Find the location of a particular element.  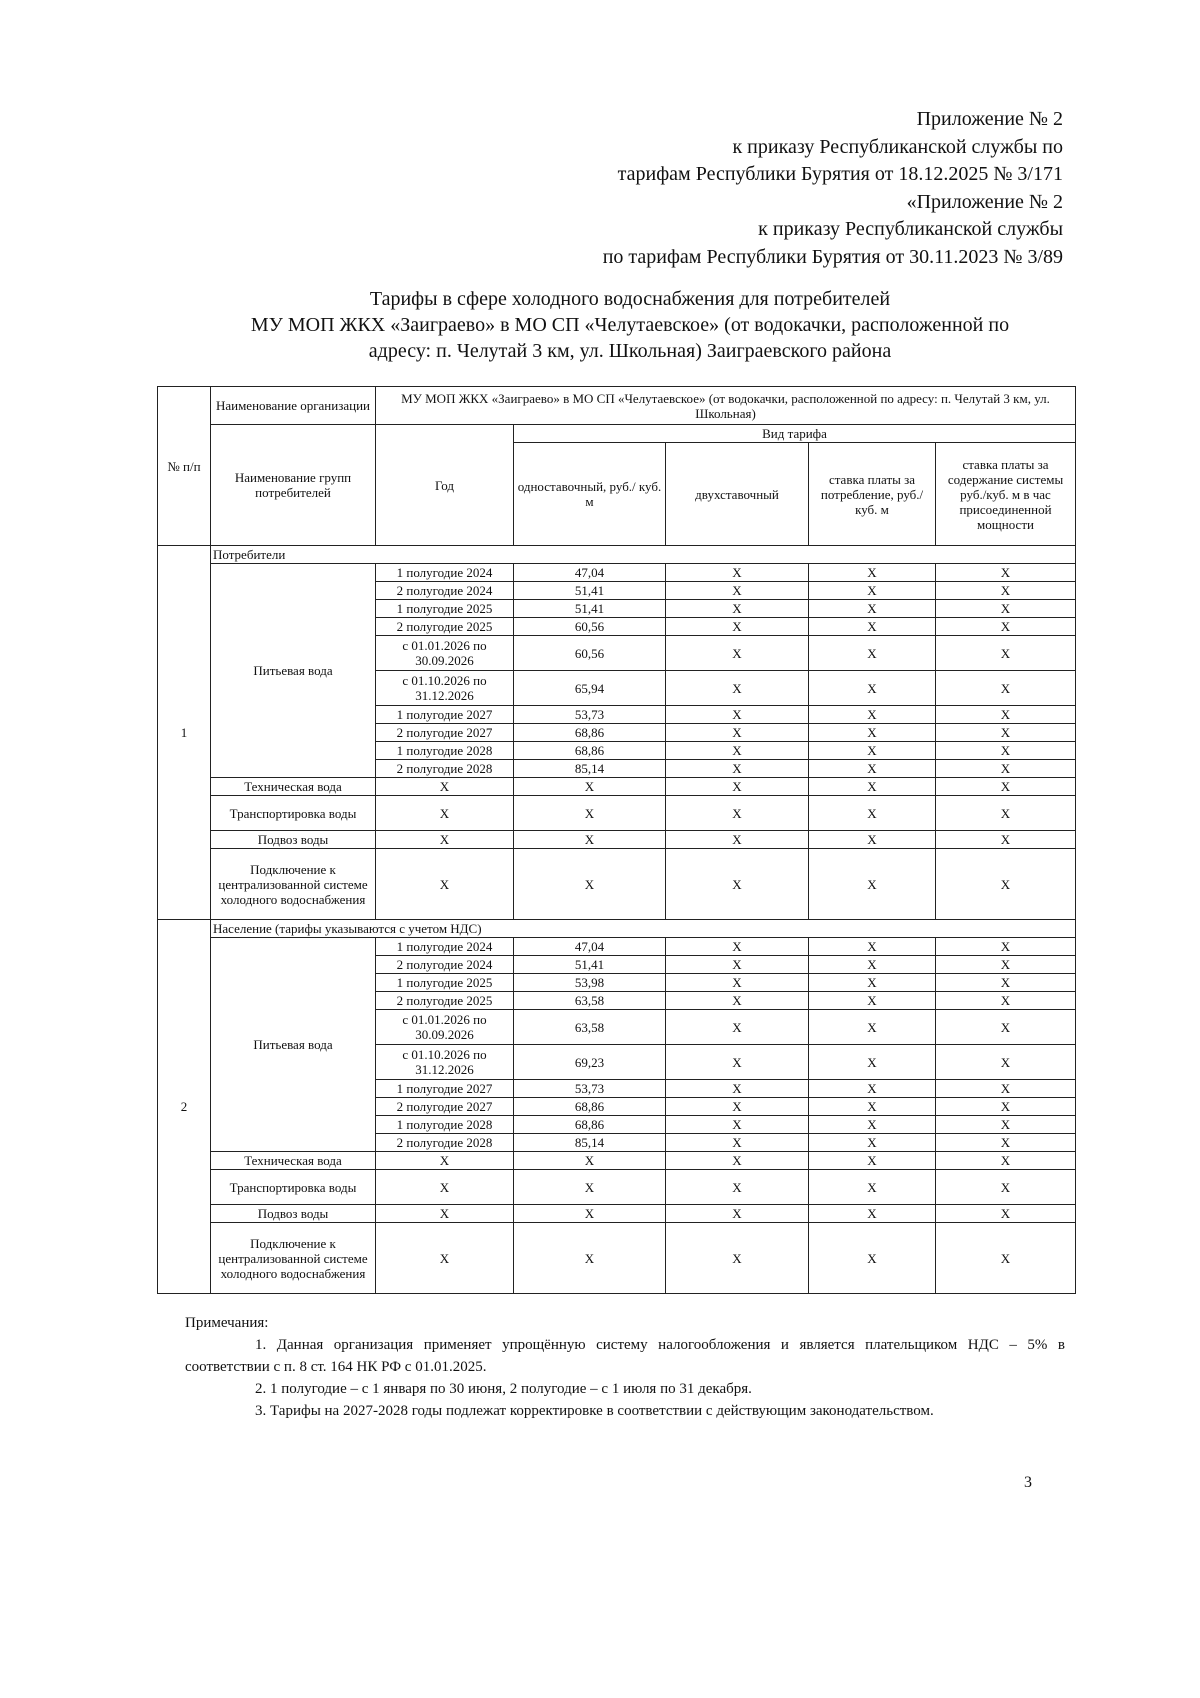

single-rate-value: 53,73 is located at coordinates (589, 1088).